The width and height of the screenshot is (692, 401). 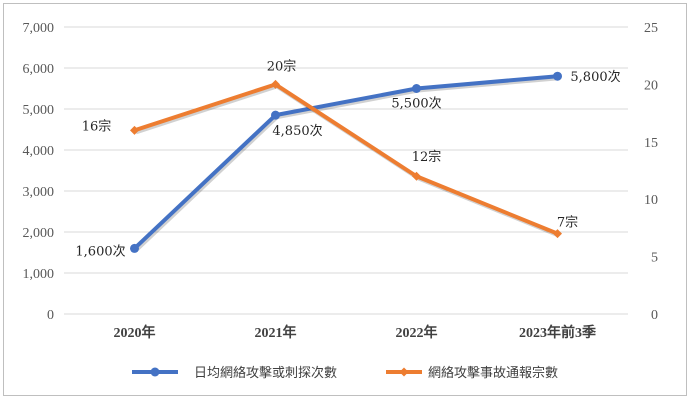 What do you see at coordinates (427, 157) in the screenshot?
I see `data-label: 12宗` at bounding box center [427, 157].